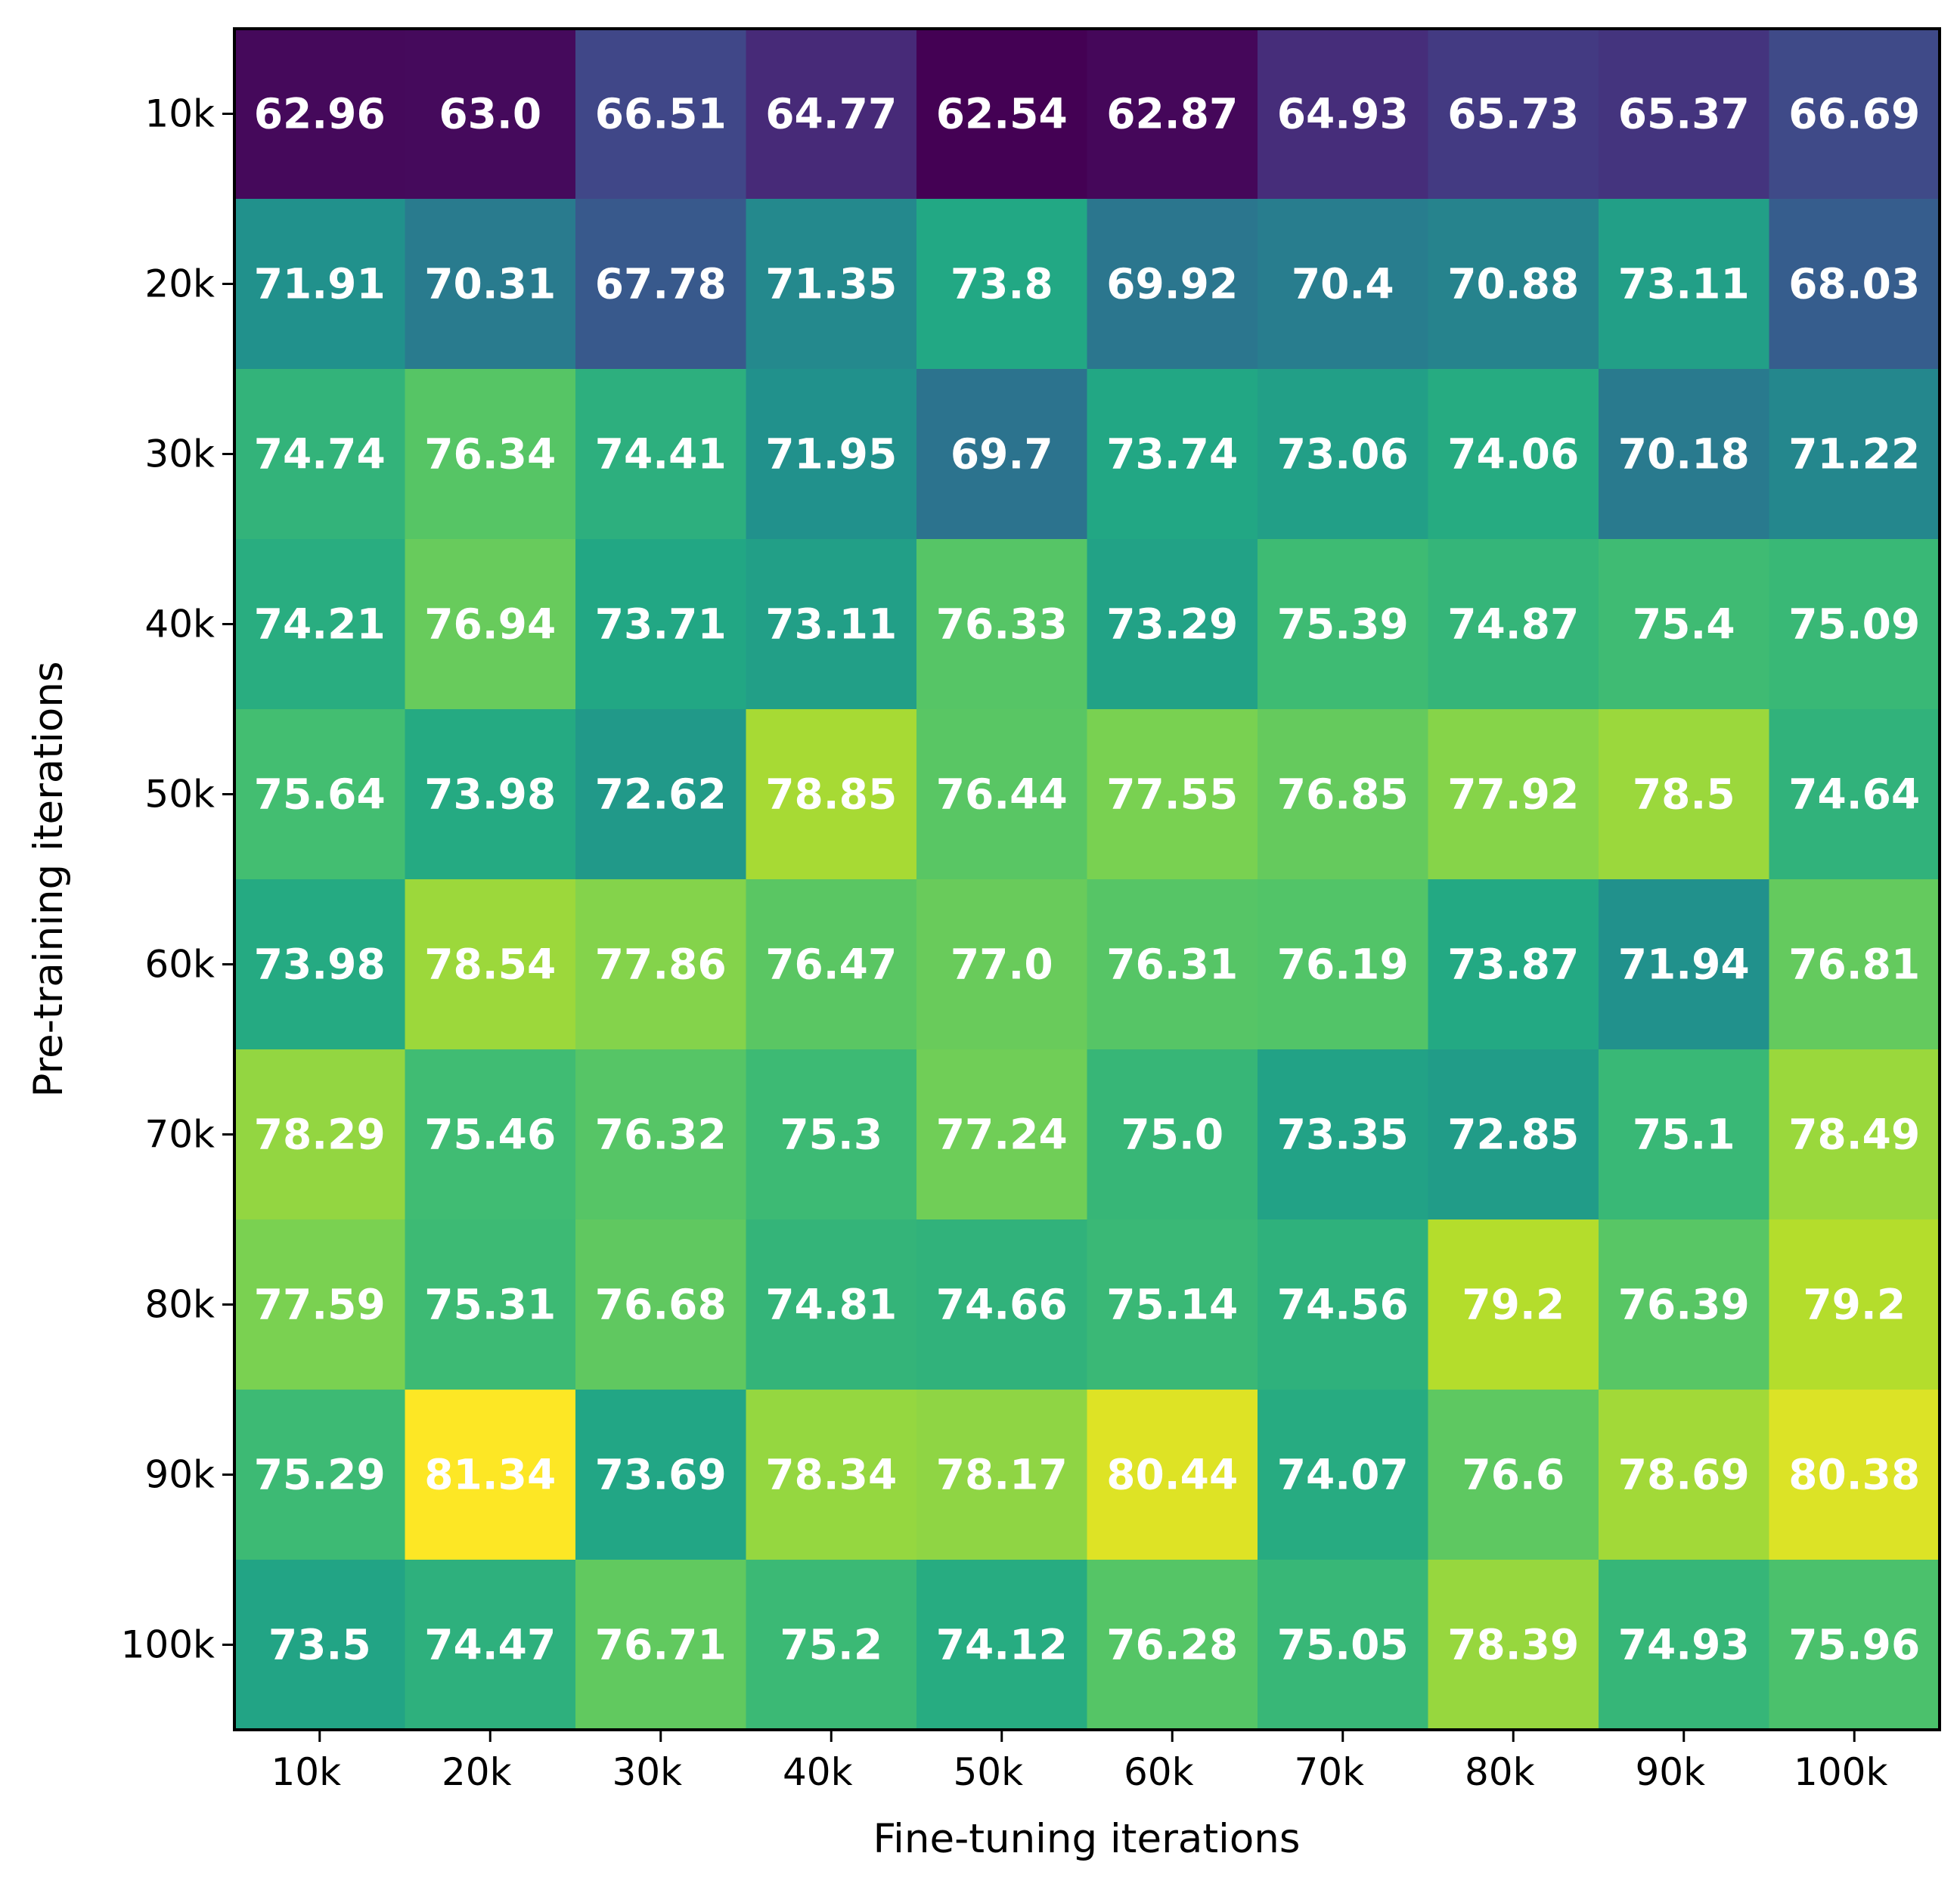 Image resolution: width=1960 pixels, height=1881 pixels. I want to click on x-tick-label: 60k, so click(1159, 1772).